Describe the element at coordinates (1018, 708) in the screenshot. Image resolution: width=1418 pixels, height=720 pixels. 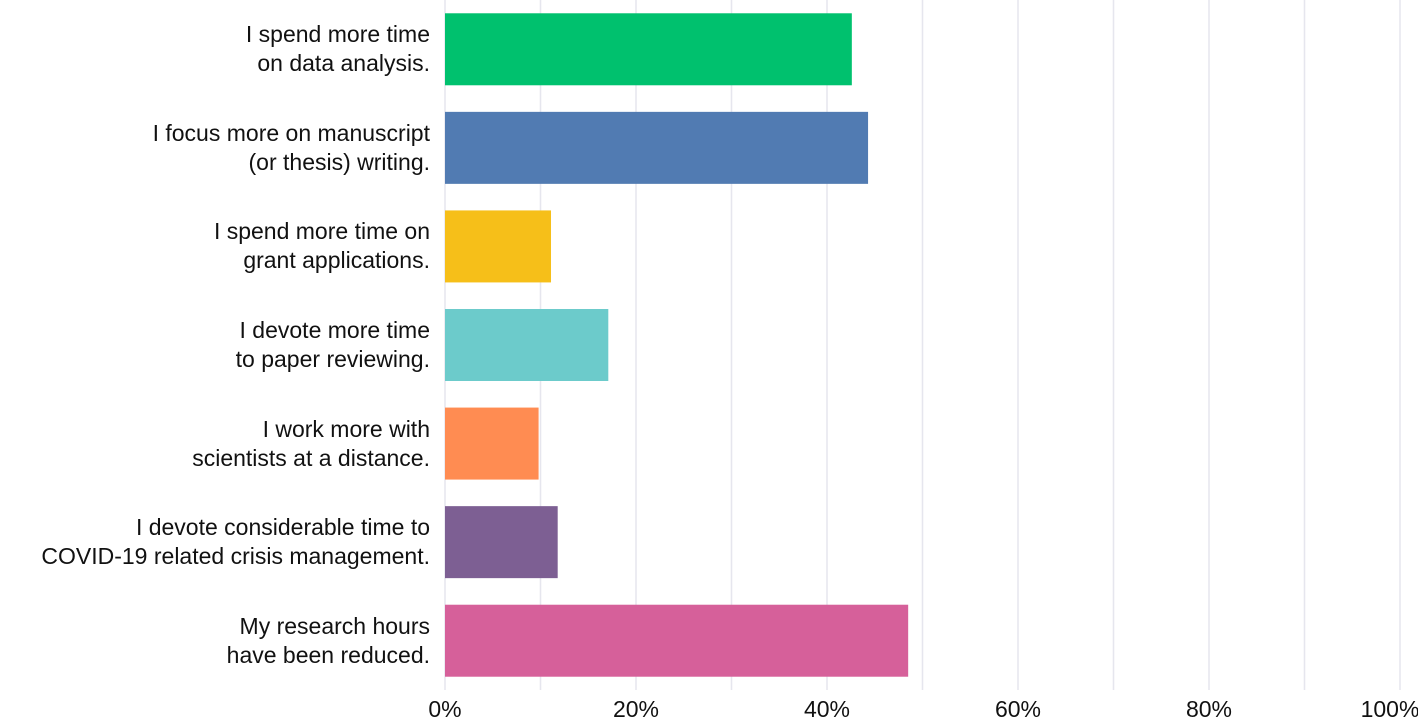
I see `x-tick-label: 60%` at that location.